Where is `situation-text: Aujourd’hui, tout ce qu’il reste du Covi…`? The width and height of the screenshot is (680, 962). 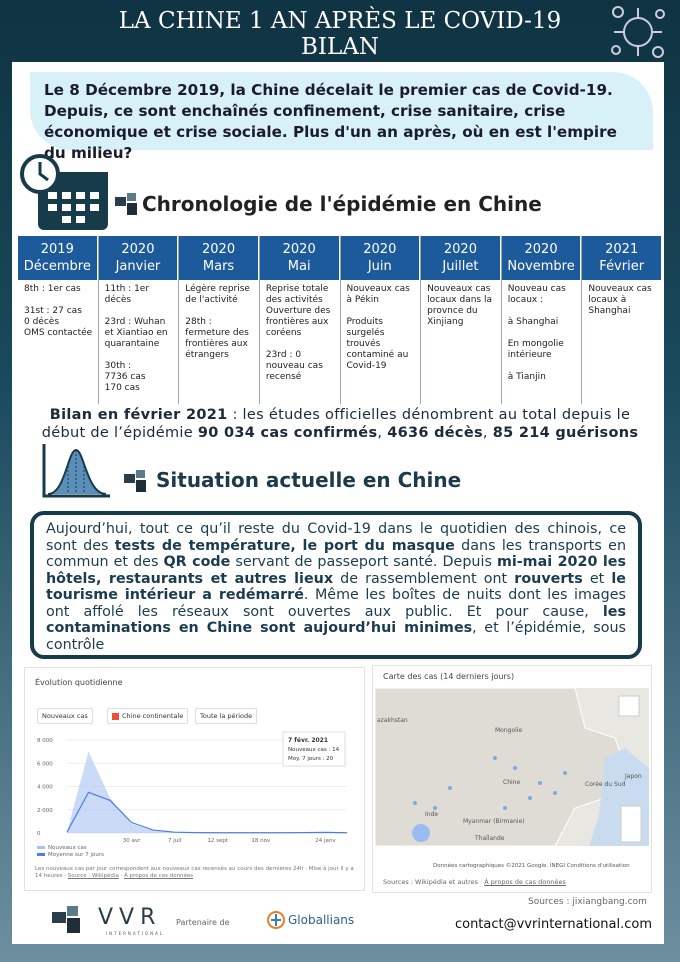 situation-text: Aujourd’hui, tout ce qu’il reste du Covi… is located at coordinates (336, 585).